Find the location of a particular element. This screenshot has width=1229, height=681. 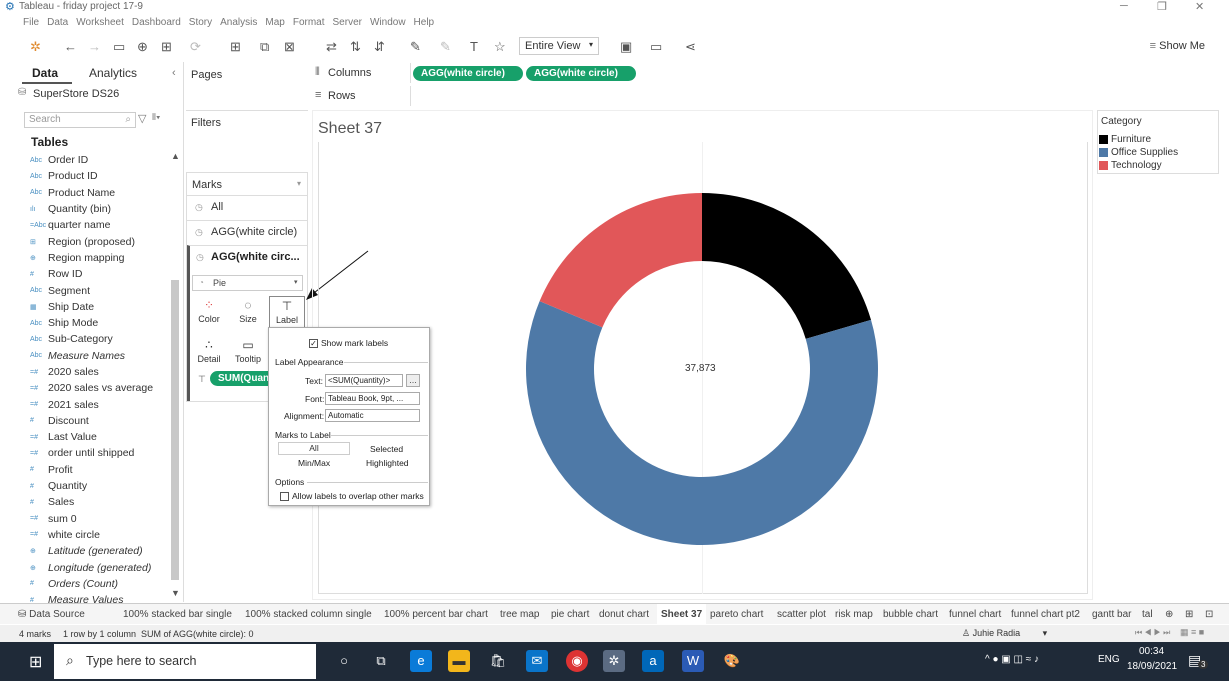

legend-item-furniture: Furniture is located at coordinates (1125, 139).